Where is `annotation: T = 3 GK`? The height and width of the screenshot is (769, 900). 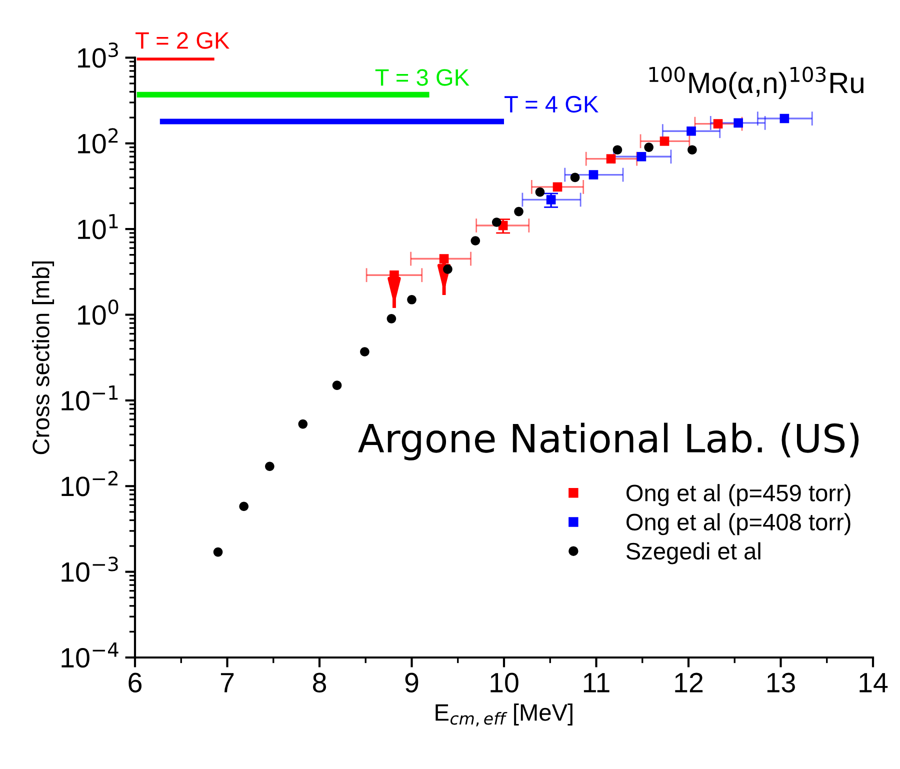
annotation: T = 3 GK is located at coordinates (422, 77).